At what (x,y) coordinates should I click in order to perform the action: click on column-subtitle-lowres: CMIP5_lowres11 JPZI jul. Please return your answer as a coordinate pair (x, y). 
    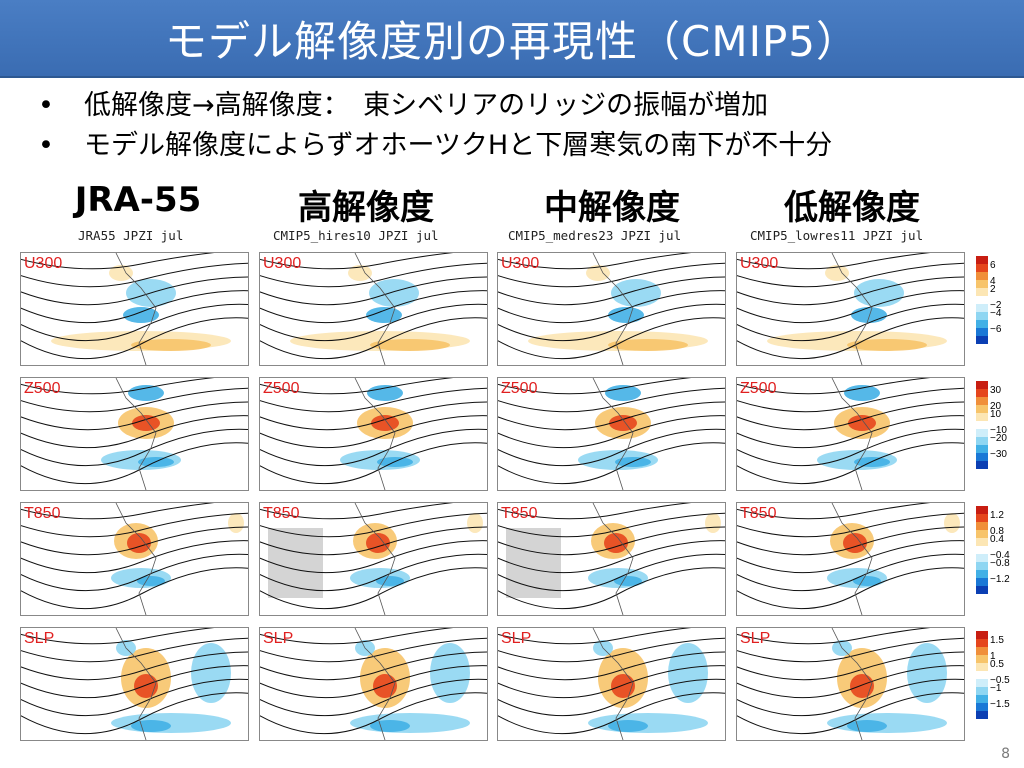
    Looking at the image, I should click on (837, 235).